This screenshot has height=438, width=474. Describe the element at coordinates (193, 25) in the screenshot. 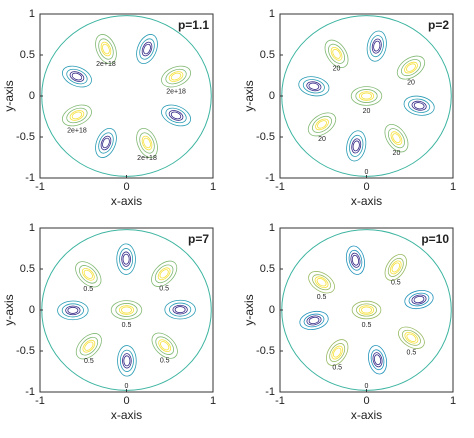

I see `panel-title: p=1.1` at that location.